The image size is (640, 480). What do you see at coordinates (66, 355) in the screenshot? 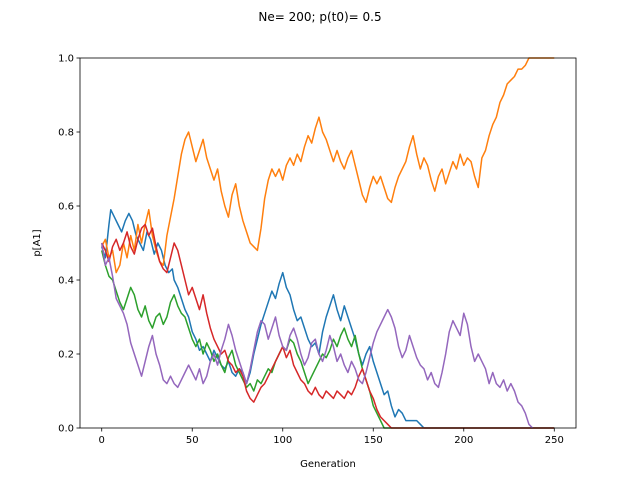
I see `y-tick-label: 0.2` at bounding box center [66, 355].